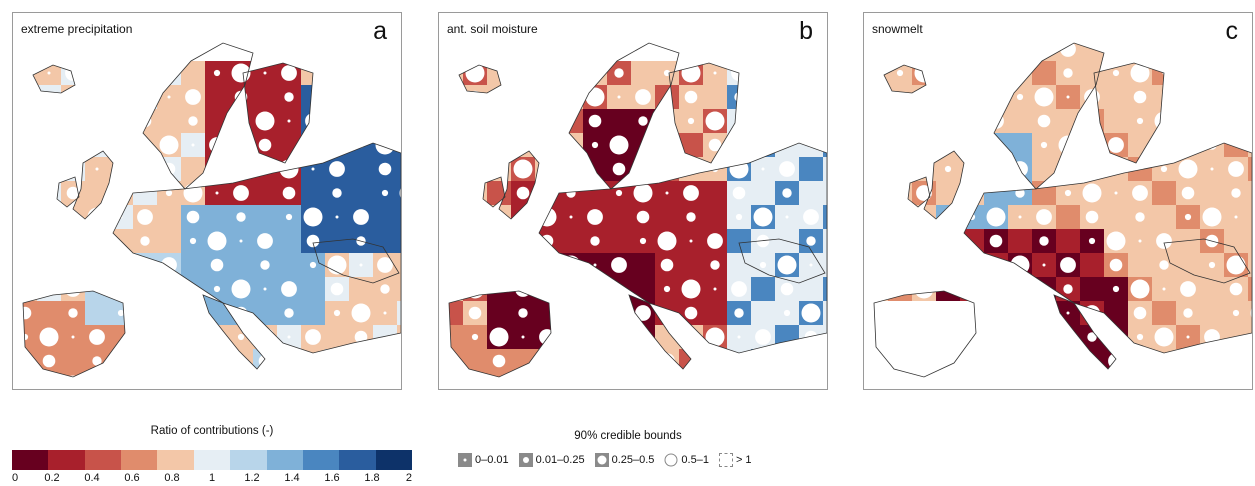 The height and width of the screenshot is (486, 1255). I want to click on colorbar-tick-label: 2, so click(408, 478).